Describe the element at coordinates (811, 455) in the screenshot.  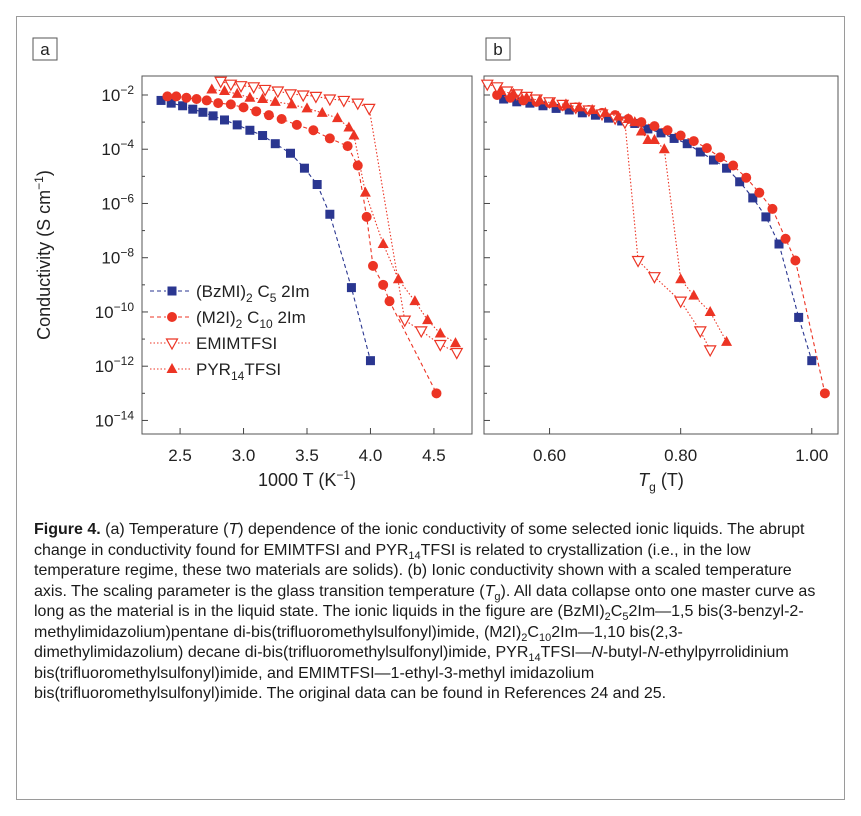
I see `x-tick-label: 1.00` at that location.